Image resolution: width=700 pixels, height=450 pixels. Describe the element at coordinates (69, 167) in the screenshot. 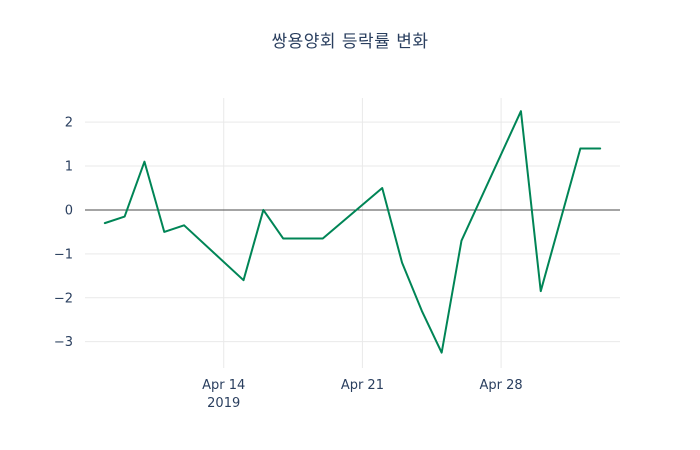

I see `y-tick-label: 1` at that location.